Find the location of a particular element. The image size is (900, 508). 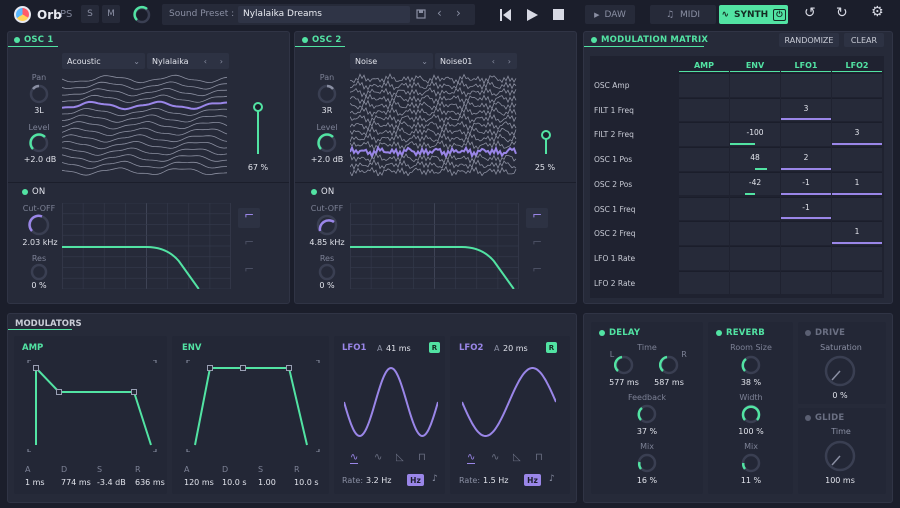

drive-saturation-knob is located at coordinates (840, 371).